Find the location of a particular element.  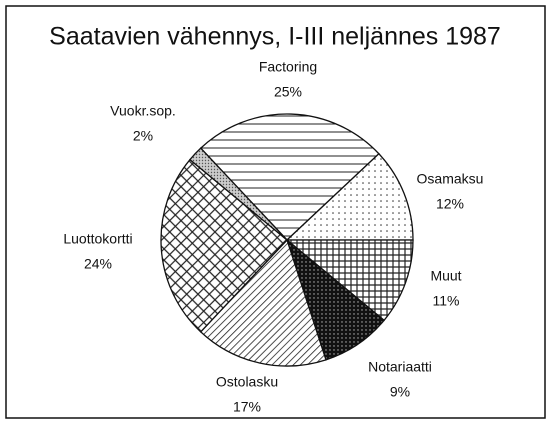

slice-value-label: 9% is located at coordinates (400, 392).